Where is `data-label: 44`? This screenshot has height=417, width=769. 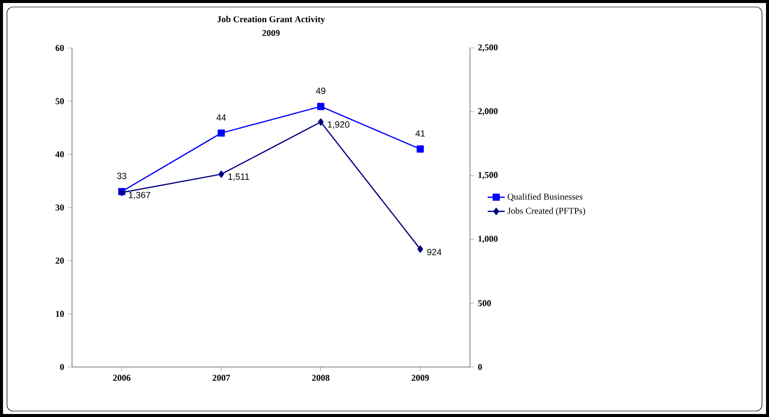 data-label: 44 is located at coordinates (221, 117).